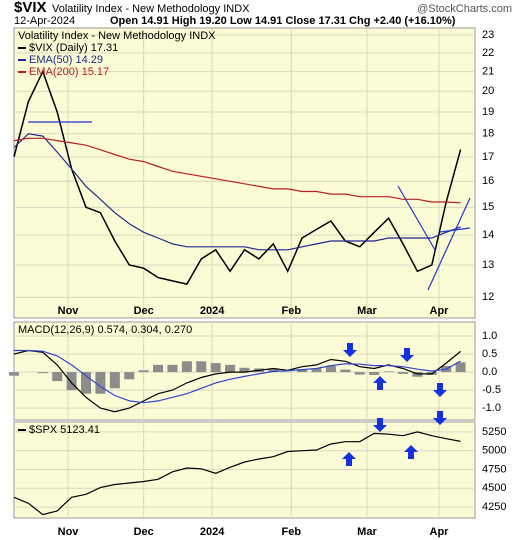 The width and height of the screenshot is (520, 540). I want to click on y-tick-label: 1.0, so click(489, 336).